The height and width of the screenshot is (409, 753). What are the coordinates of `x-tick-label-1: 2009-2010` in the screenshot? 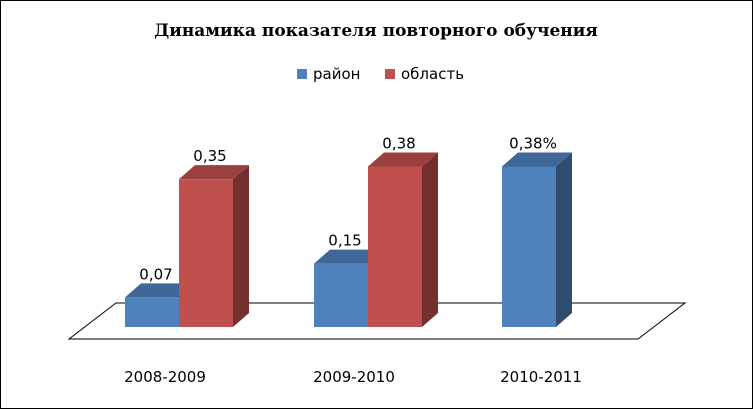 It's located at (354, 377).